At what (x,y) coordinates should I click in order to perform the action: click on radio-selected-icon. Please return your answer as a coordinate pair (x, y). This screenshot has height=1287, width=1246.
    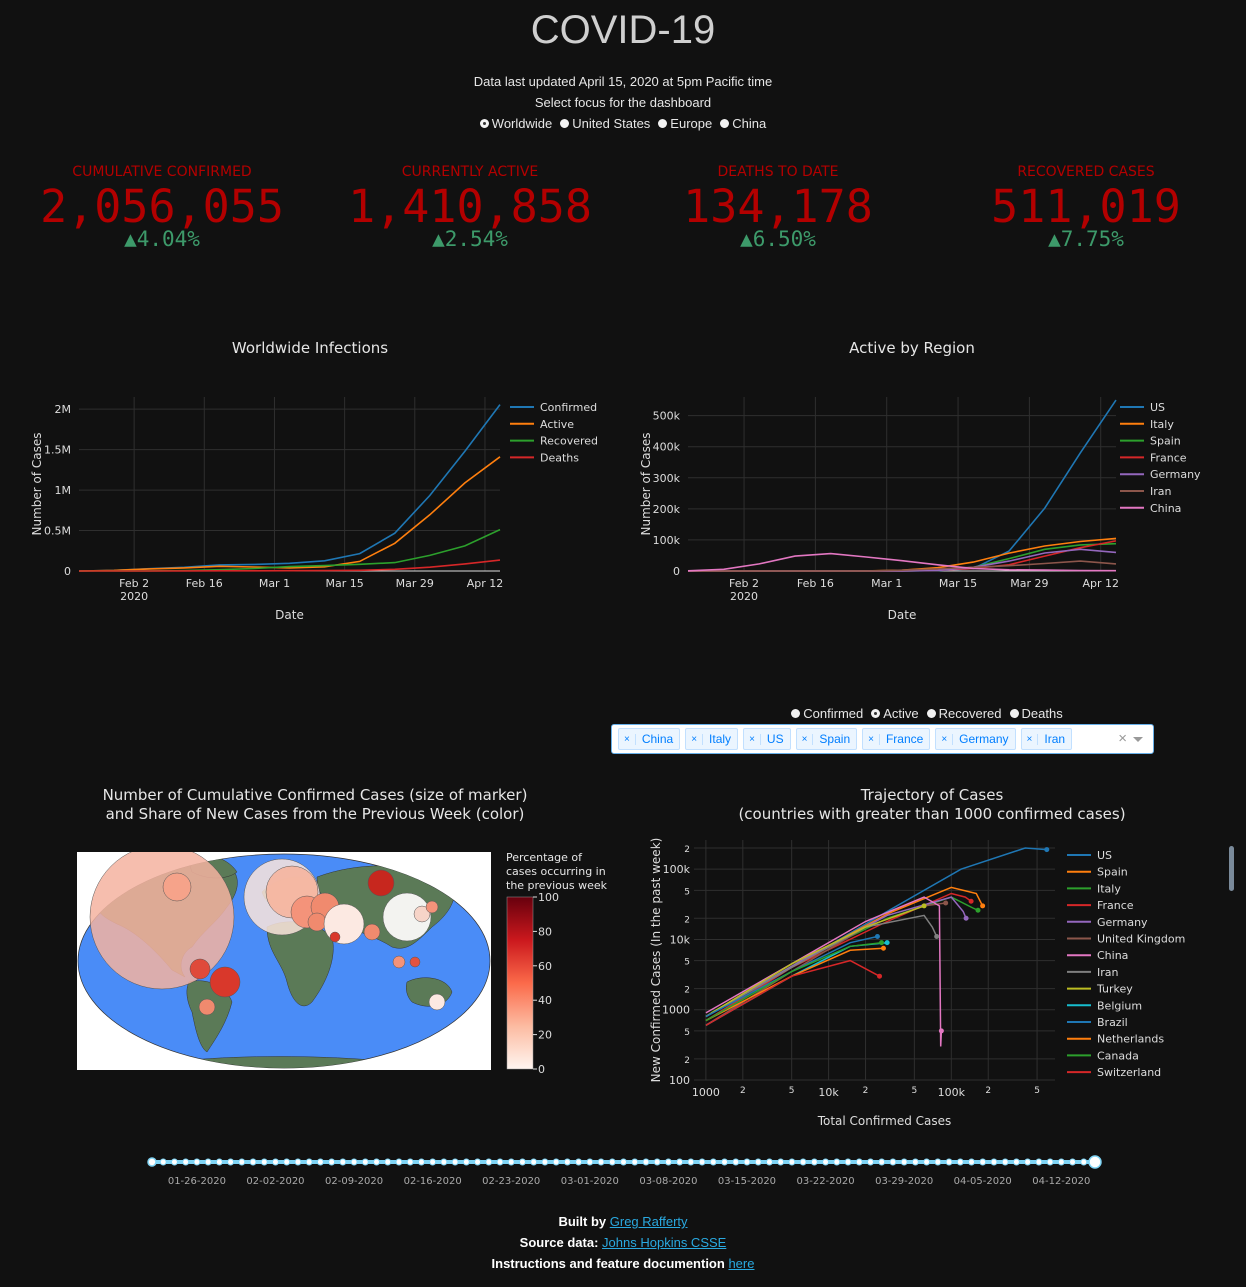
    Looking at the image, I should click on (876, 713).